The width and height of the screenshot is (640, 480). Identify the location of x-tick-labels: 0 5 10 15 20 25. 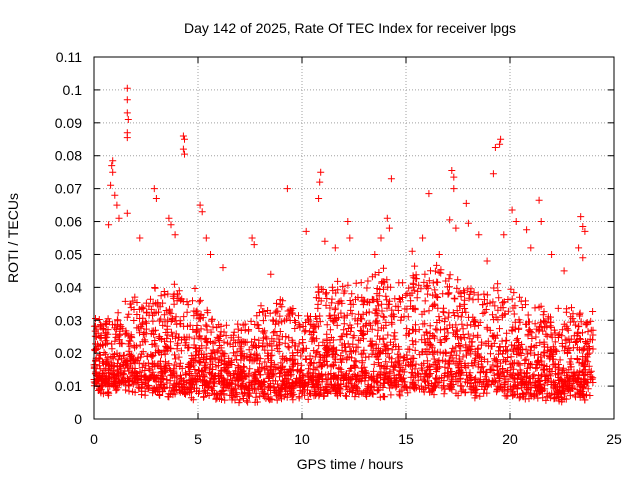
(356, 439).